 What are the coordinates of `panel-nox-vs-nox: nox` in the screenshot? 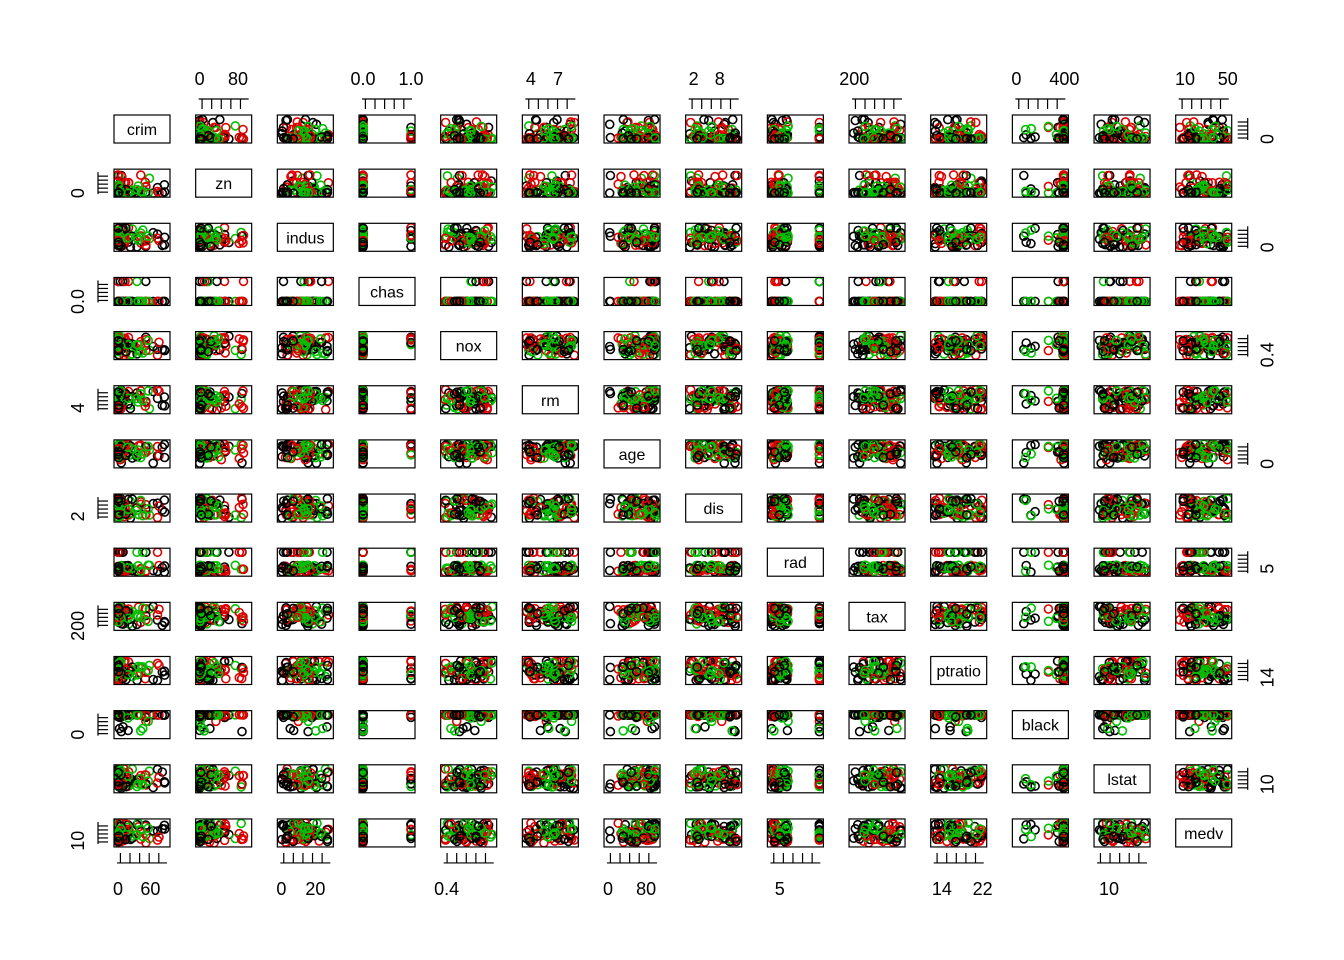 It's located at (469, 346).